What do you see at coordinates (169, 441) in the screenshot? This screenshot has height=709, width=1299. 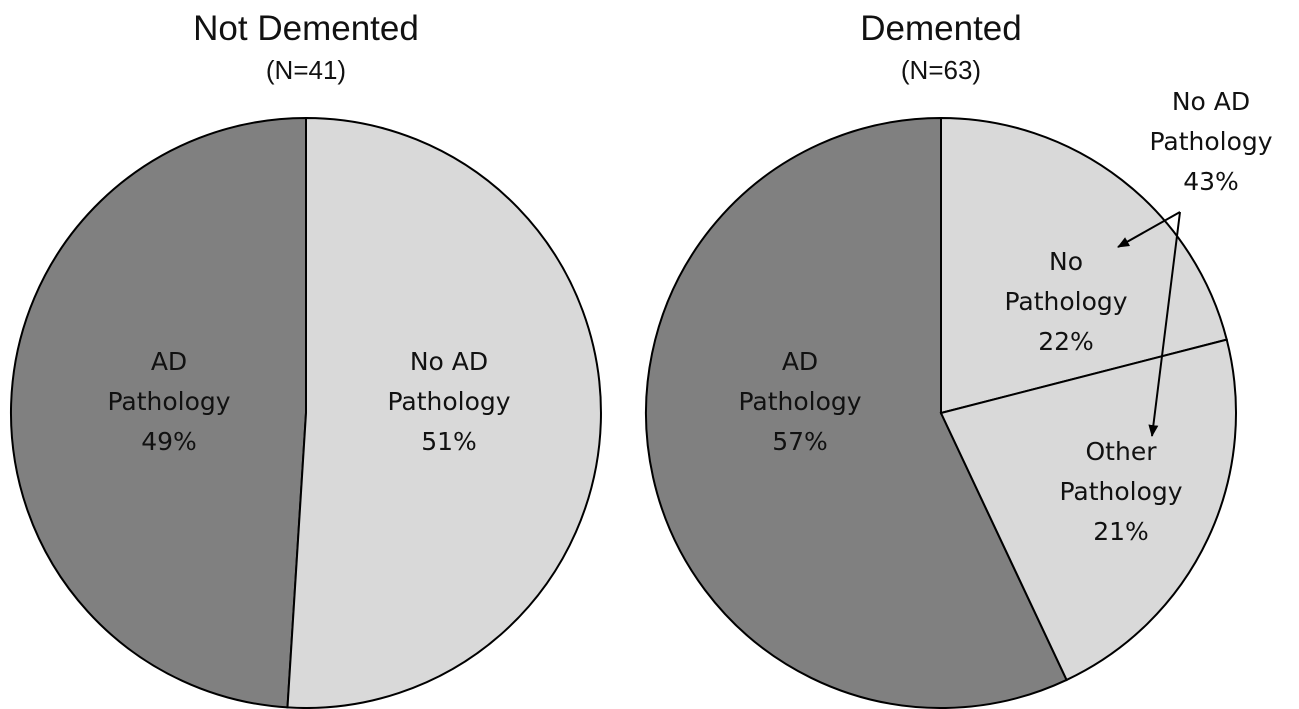 I see `slice-label-line: 49%` at bounding box center [169, 441].